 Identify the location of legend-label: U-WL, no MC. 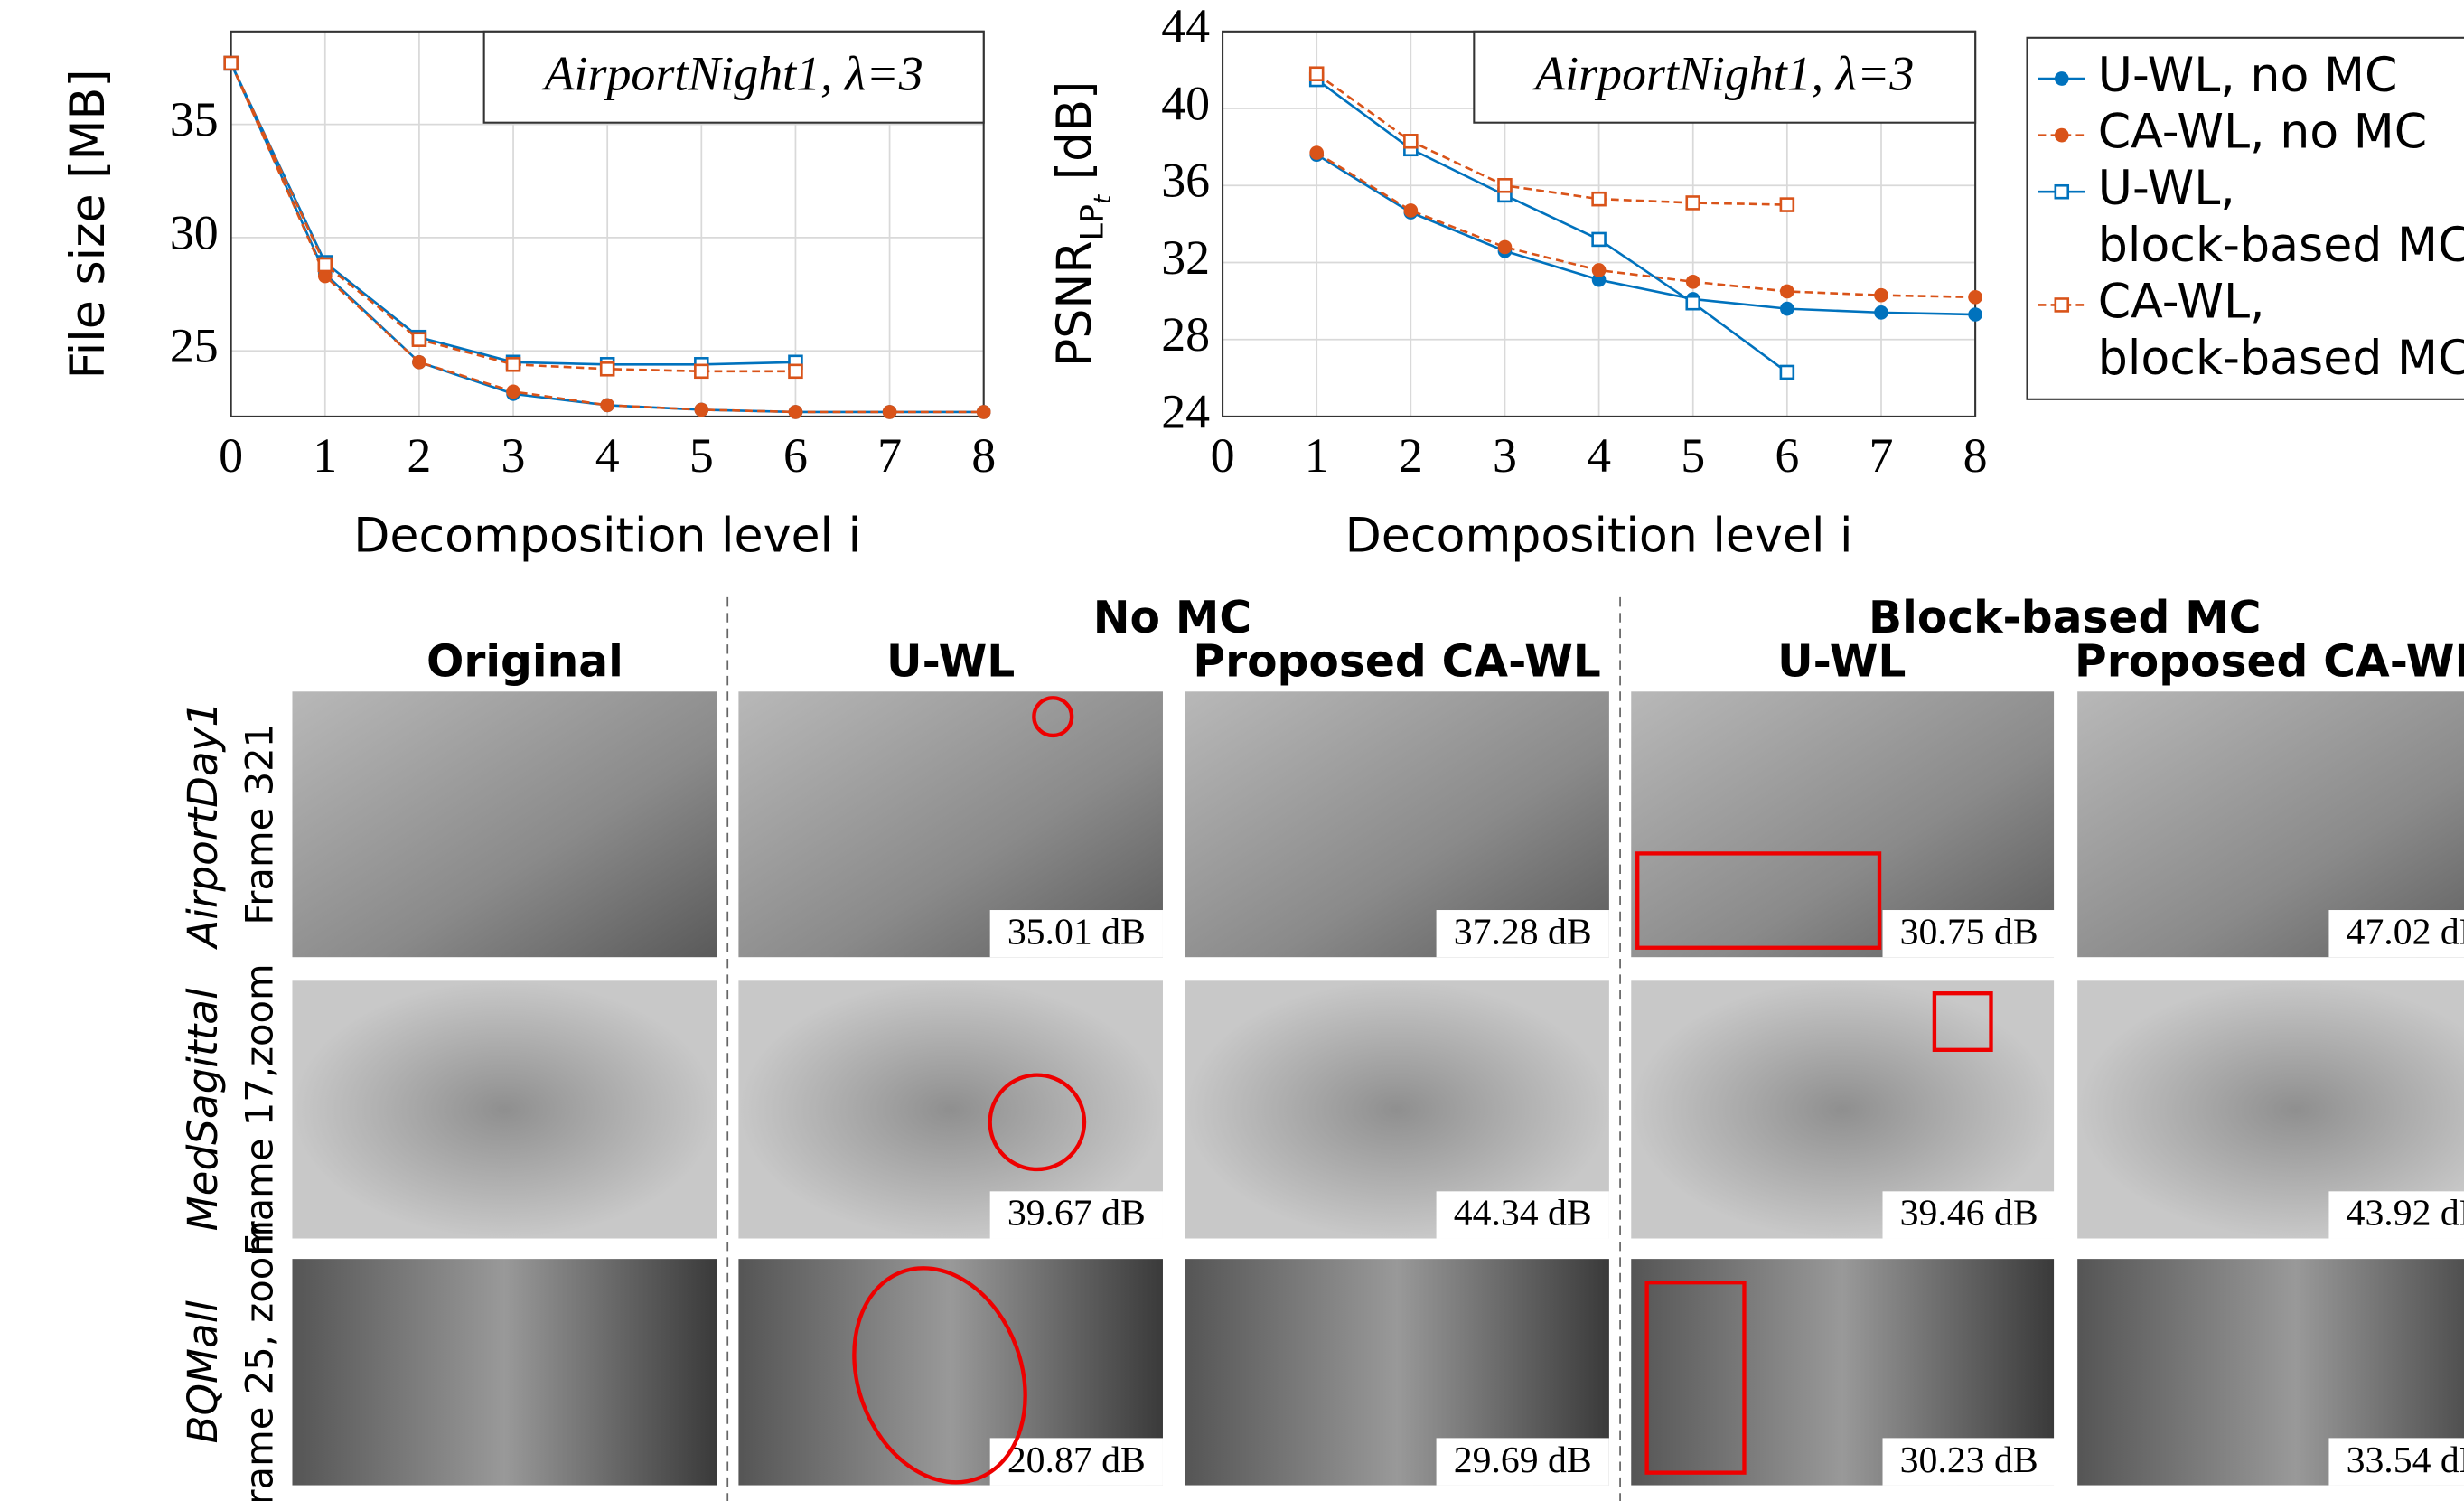
(2248, 76).